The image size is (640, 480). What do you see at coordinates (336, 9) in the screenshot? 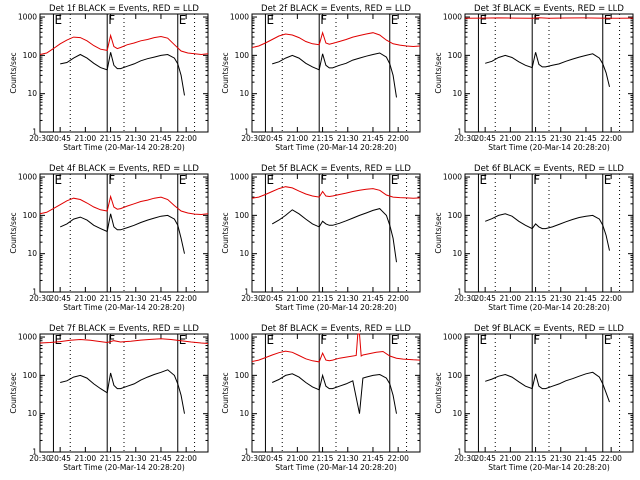
I see `panel-title: Det 2f BLACK = Events, RED = LLD` at bounding box center [336, 9].